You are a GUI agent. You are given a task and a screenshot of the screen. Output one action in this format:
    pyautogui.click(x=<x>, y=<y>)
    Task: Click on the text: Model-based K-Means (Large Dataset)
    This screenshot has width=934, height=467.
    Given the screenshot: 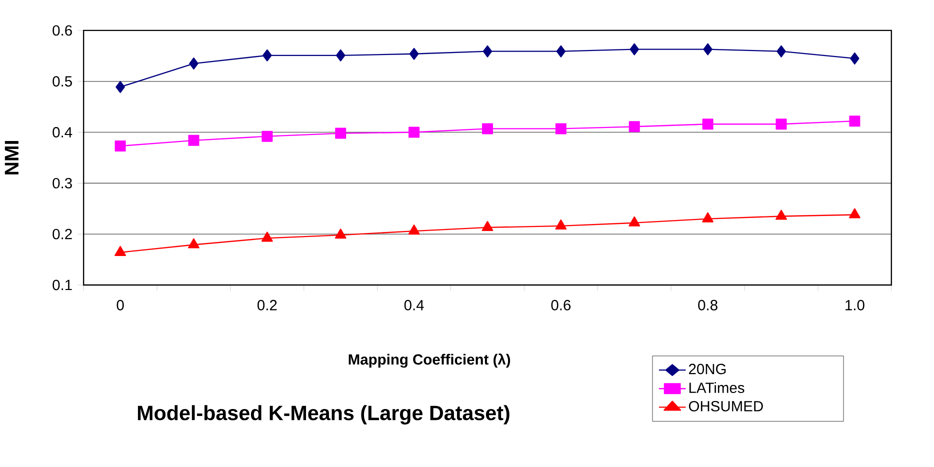 What is the action you would take?
    pyautogui.click(x=324, y=415)
    